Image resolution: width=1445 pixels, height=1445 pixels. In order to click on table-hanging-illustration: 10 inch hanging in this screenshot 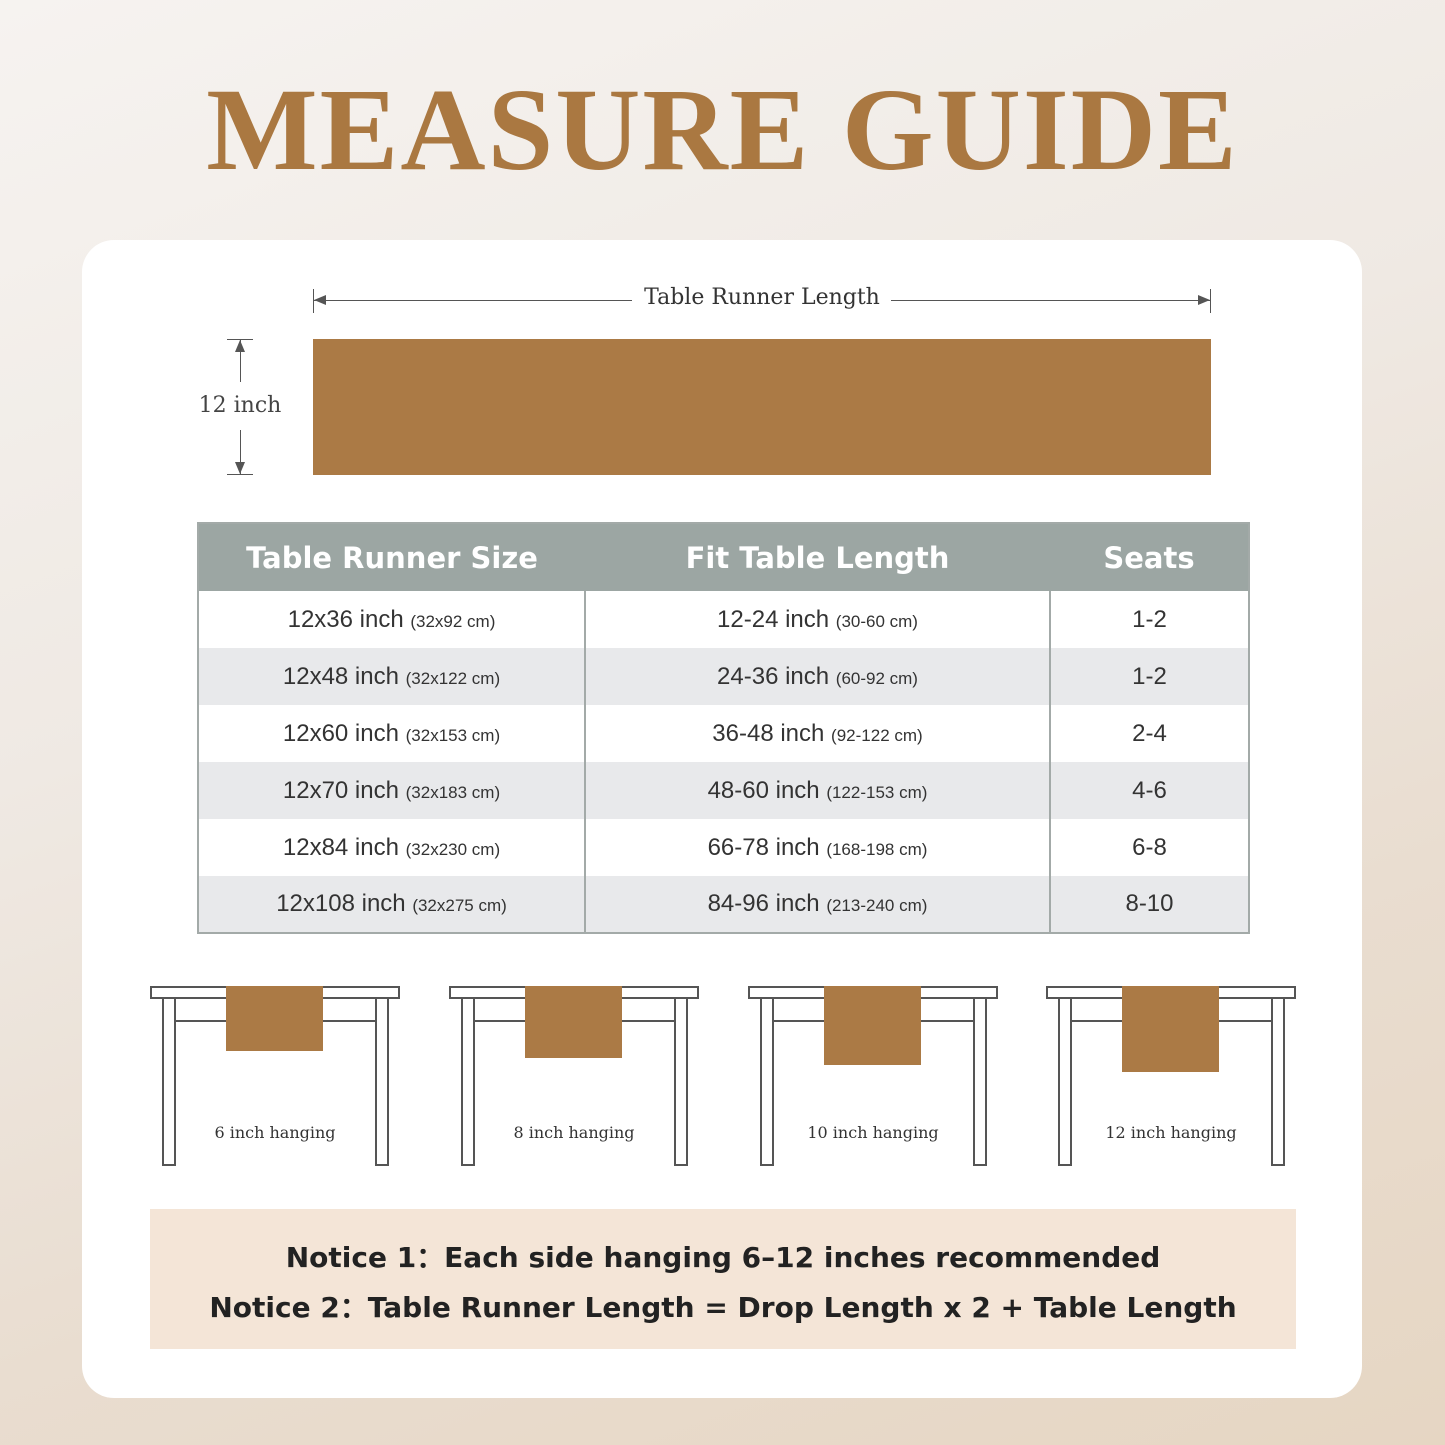, I will do `click(873, 1077)`.